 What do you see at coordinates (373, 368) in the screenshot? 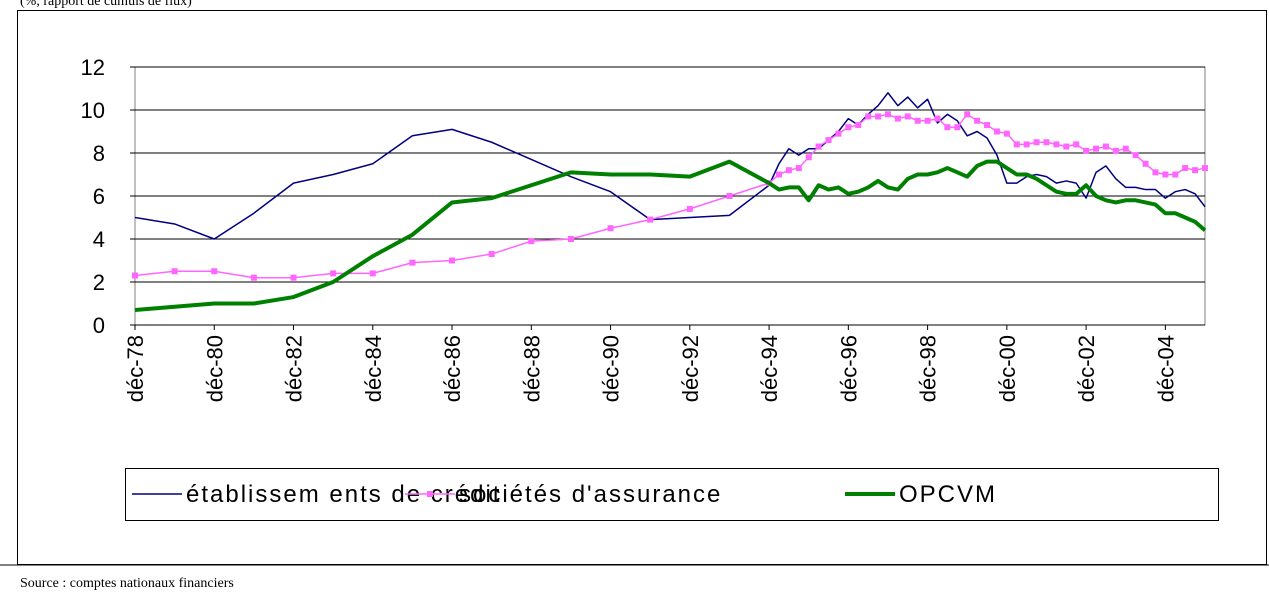
I see `x-tick-label: déc-84` at bounding box center [373, 368].